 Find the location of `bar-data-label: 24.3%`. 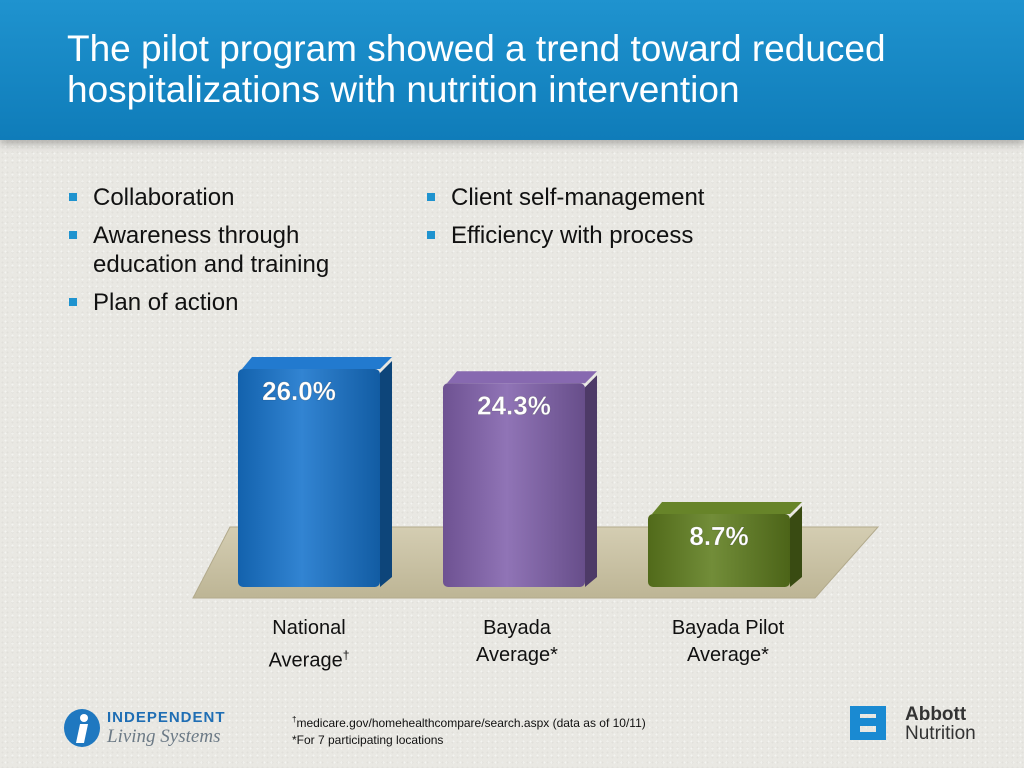

bar-data-label: 24.3% is located at coordinates (514, 405).